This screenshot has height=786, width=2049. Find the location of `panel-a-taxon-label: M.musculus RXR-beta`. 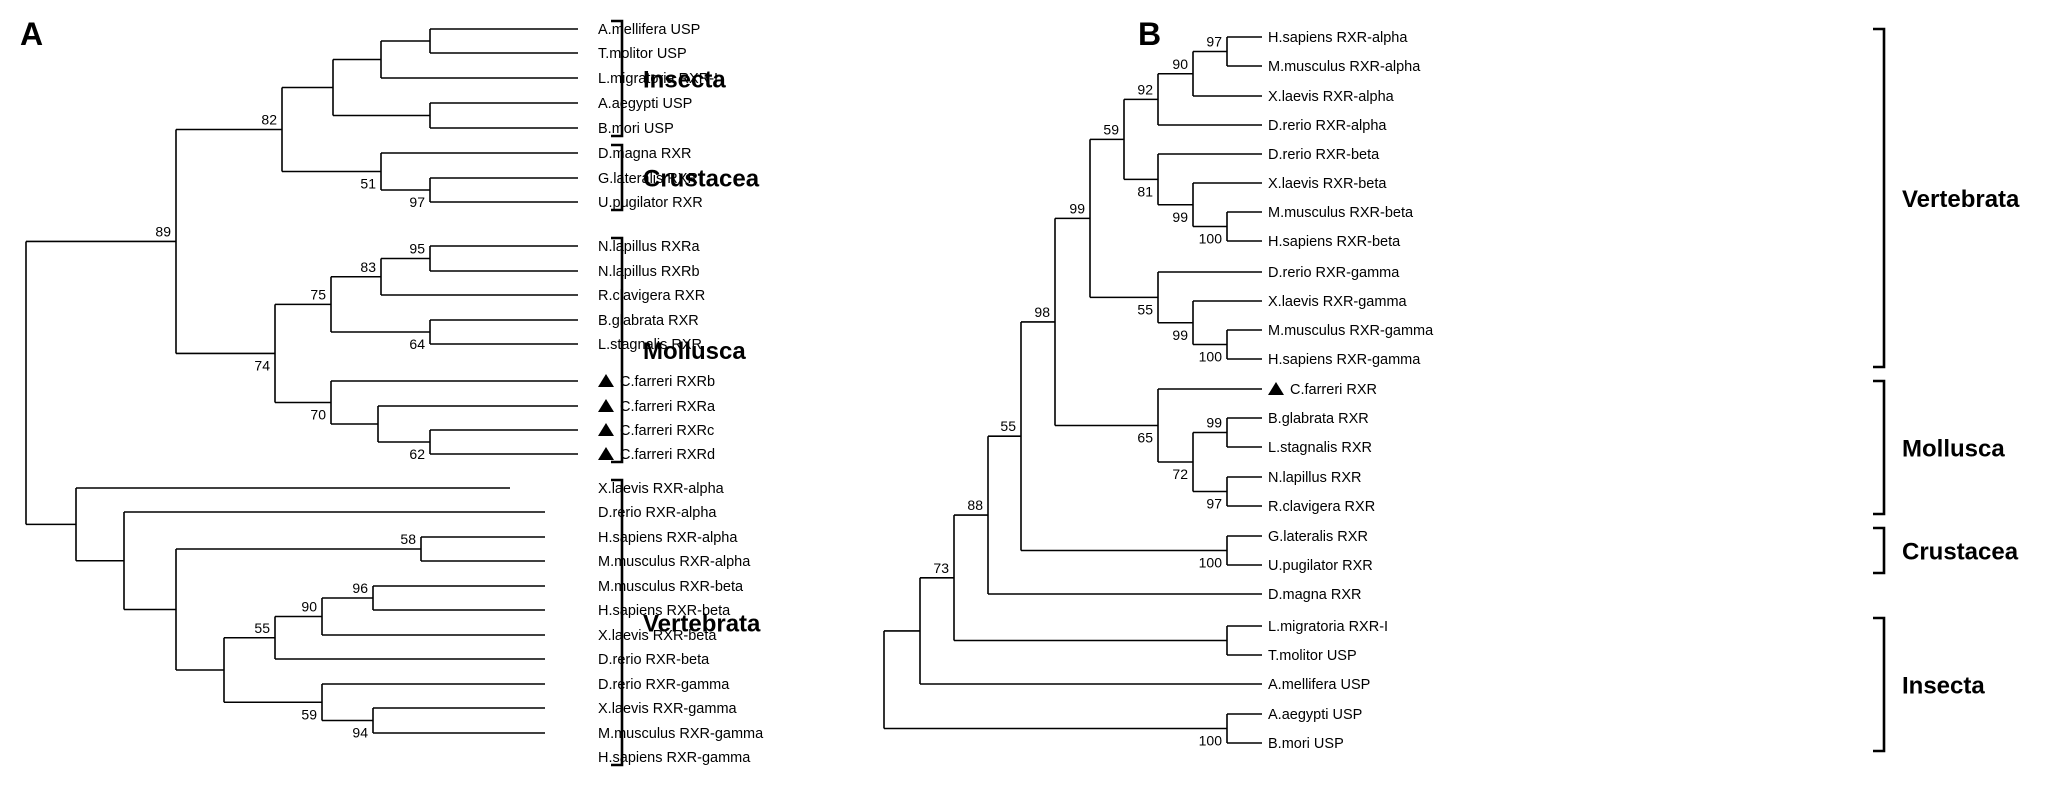

panel-a-taxon-label: M.musculus RXR-beta is located at coordinates (671, 587).